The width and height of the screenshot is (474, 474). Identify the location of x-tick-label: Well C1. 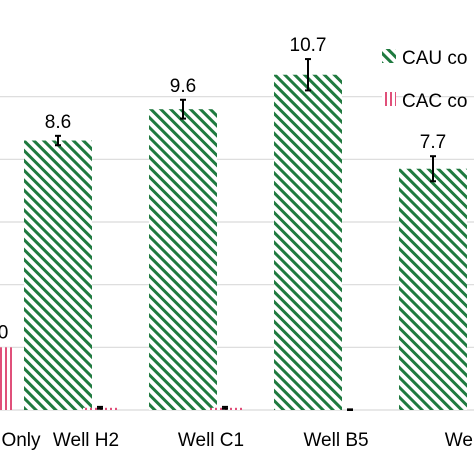
(211, 440).